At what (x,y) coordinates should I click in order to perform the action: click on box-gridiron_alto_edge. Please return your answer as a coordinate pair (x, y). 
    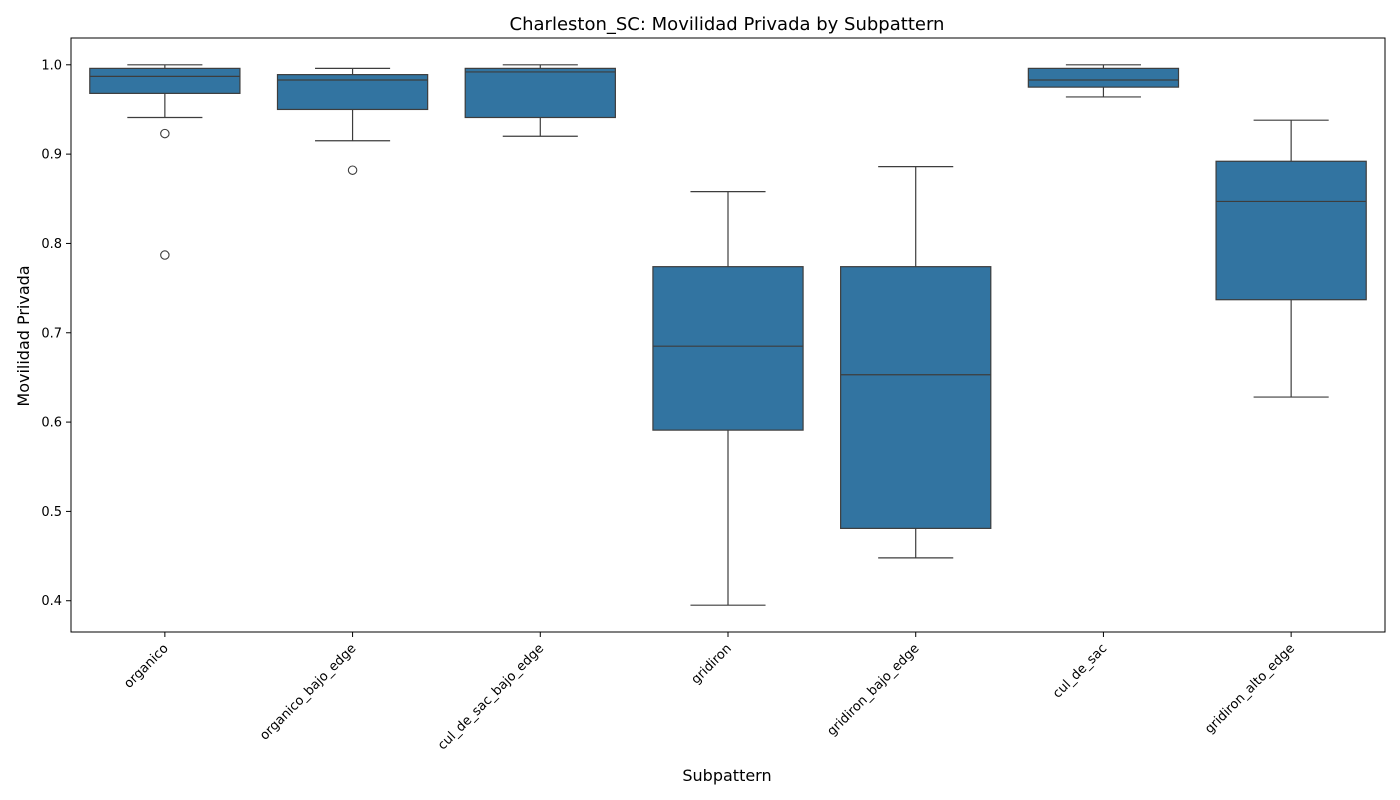
    Looking at the image, I should click on (1291, 258).